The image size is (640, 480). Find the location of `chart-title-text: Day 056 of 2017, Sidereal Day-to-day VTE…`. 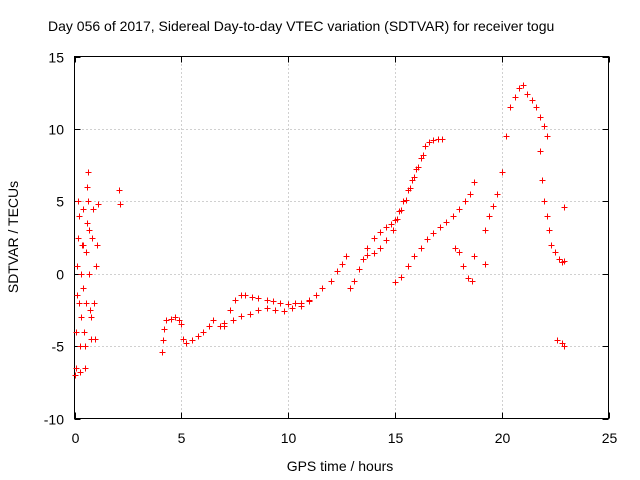

chart-title-text: Day 056 of 2017, Sidereal Day-to-day VTE… is located at coordinates (301, 26).